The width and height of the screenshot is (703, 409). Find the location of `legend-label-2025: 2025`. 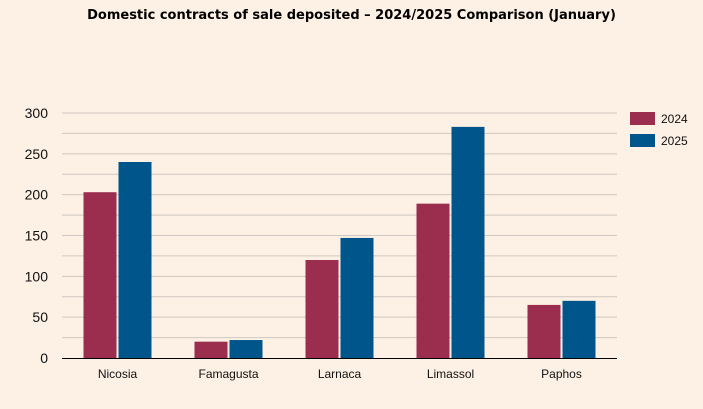

legend-label-2025: 2025 is located at coordinates (674, 141).